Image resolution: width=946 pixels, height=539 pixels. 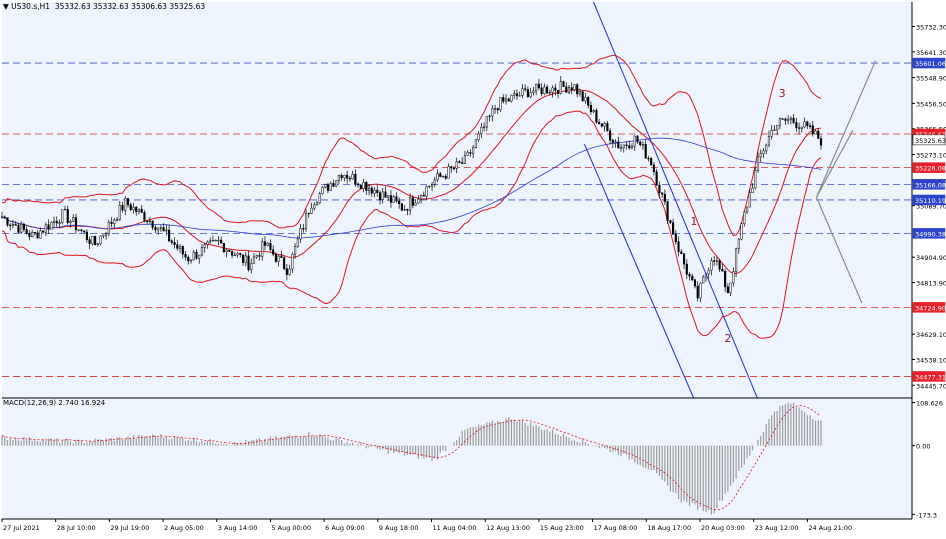 What do you see at coordinates (508, 528) in the screenshot?
I see `time-tick-label: 12 Aug 13:00` at bounding box center [508, 528].